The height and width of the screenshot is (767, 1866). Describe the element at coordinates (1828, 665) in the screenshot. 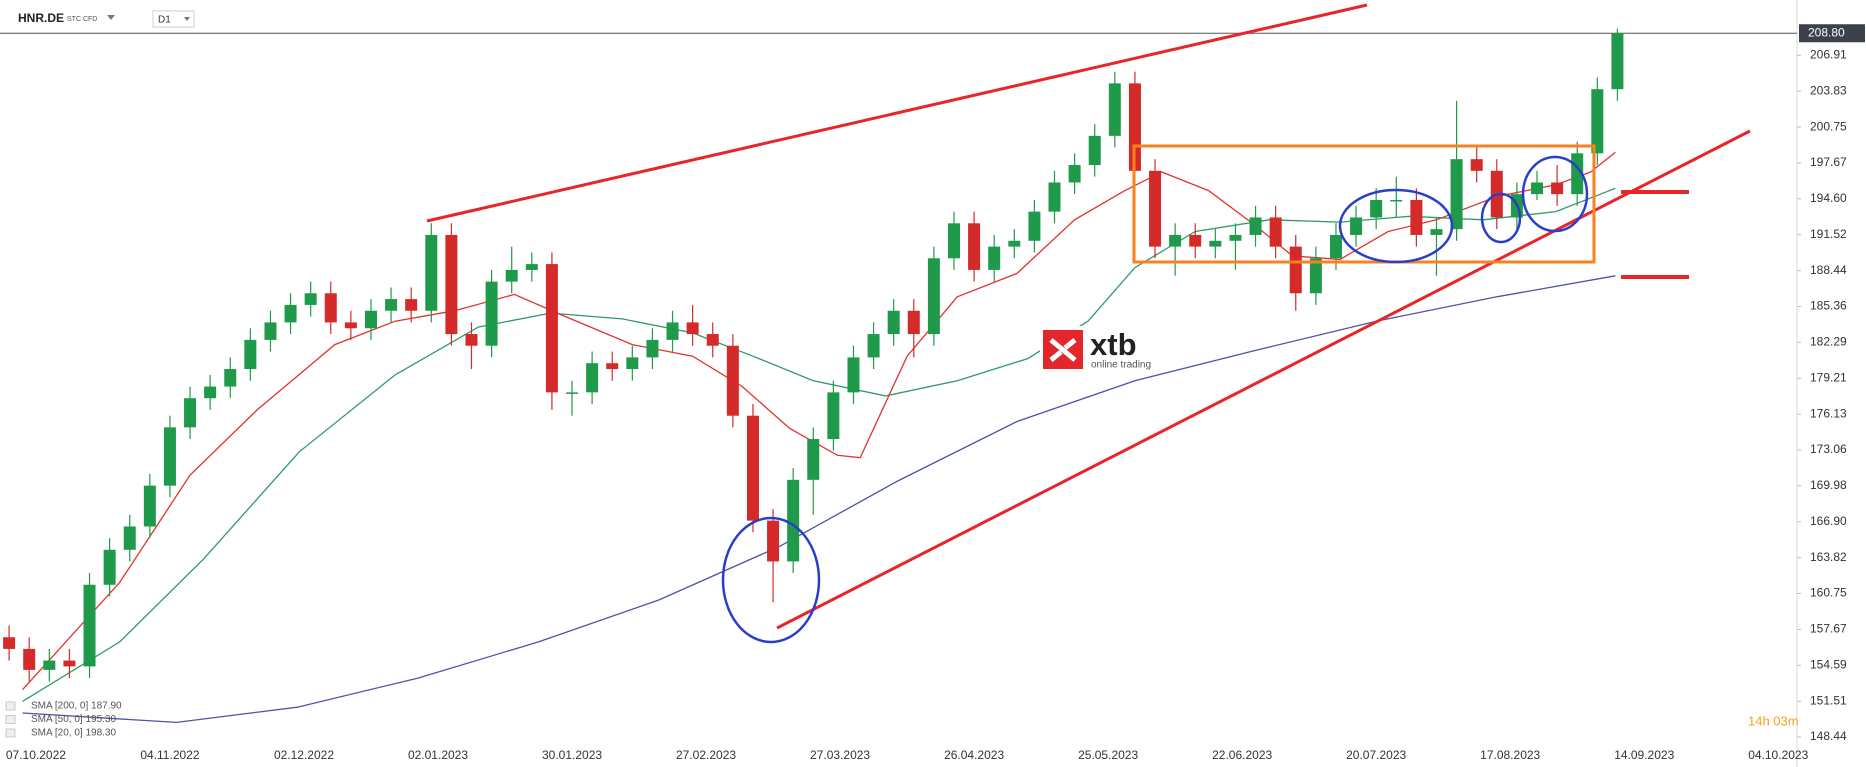

I see `y-tick-label: 154.59` at that location.